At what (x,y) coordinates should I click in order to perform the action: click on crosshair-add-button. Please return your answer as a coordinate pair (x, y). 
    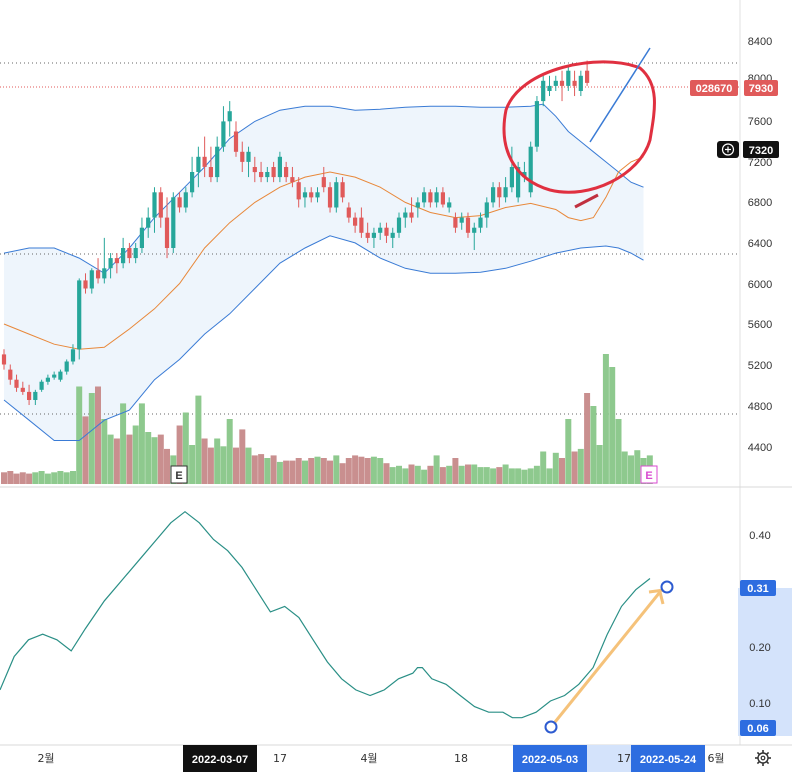
    Looking at the image, I should click on (728, 149).